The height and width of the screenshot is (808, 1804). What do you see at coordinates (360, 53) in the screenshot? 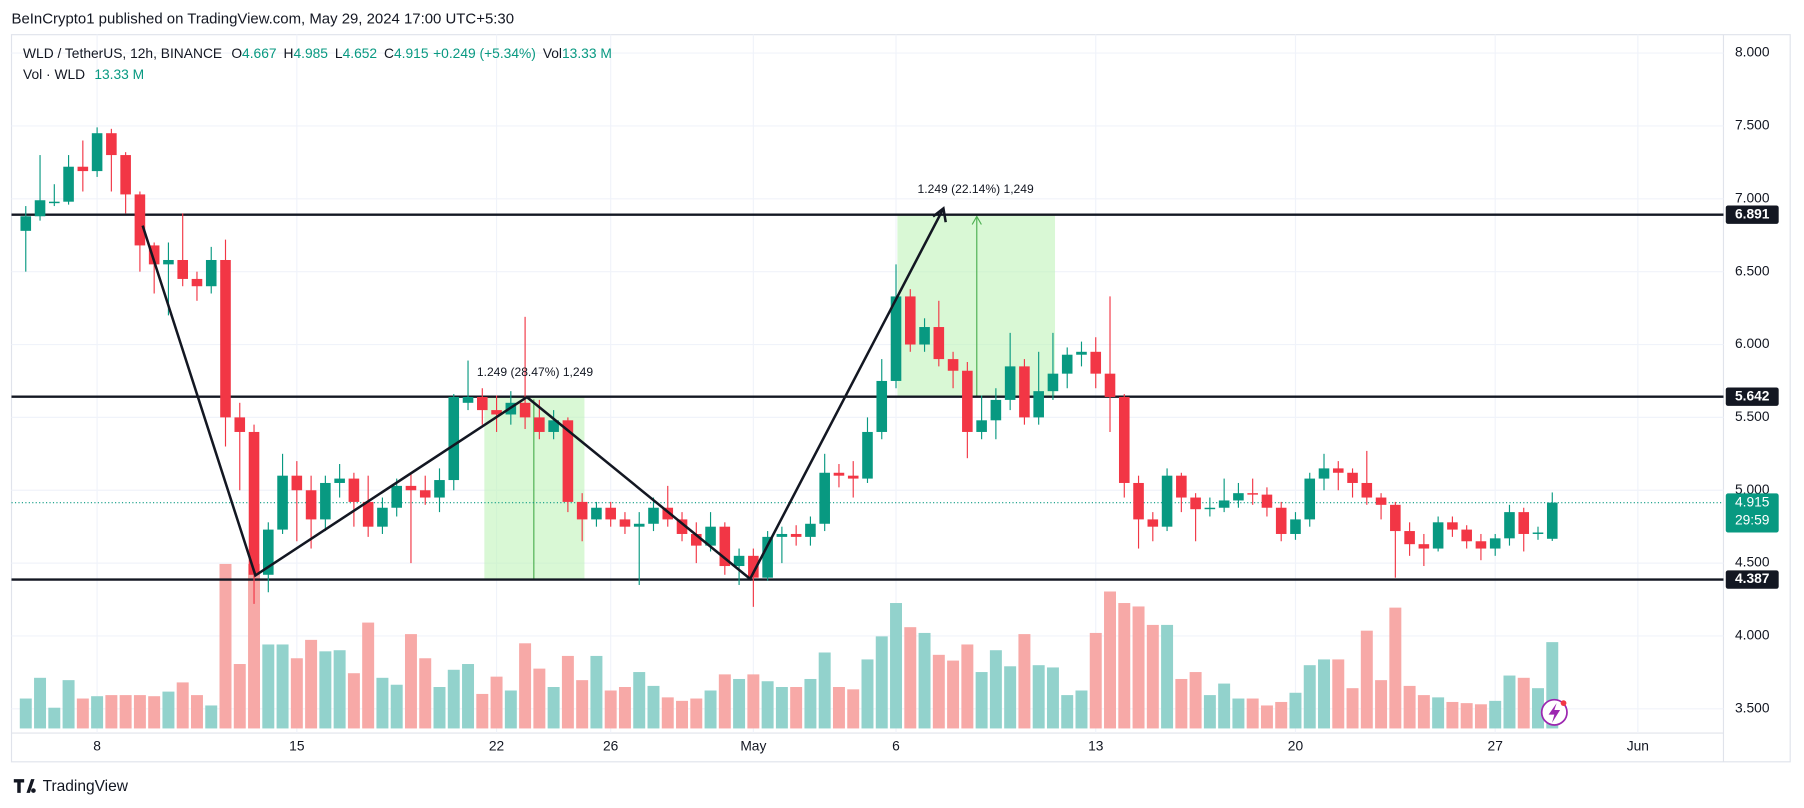
I see `legend-low: 4.652` at bounding box center [360, 53].